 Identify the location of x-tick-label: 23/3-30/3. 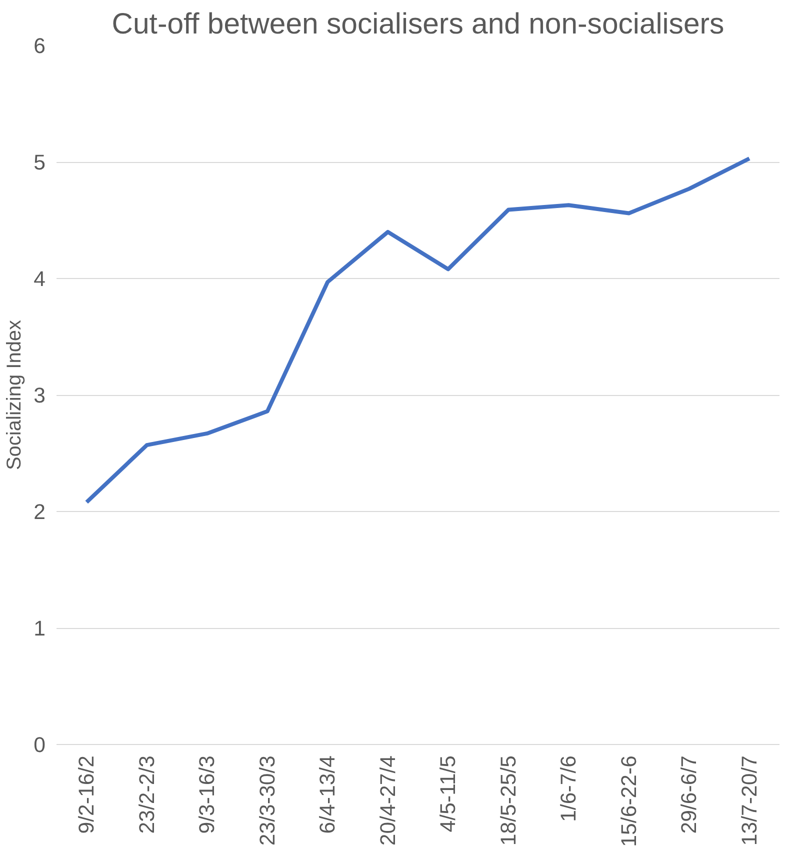
(267, 801).